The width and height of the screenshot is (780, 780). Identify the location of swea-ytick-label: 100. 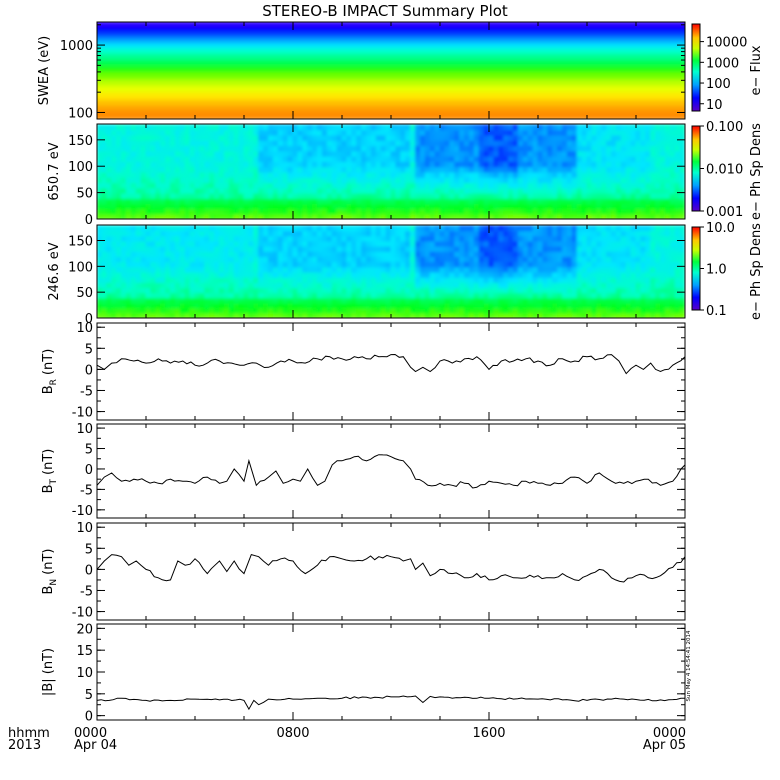
(80, 113).